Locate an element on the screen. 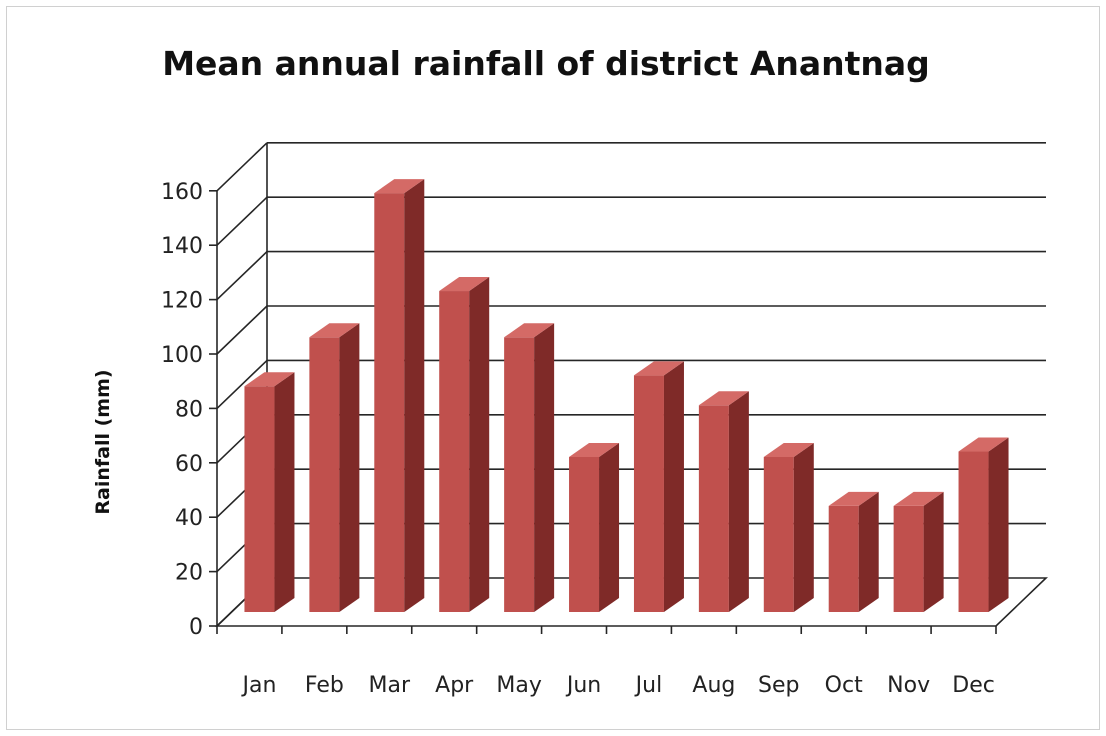  x-tick-label: Nov is located at coordinates (908, 685).